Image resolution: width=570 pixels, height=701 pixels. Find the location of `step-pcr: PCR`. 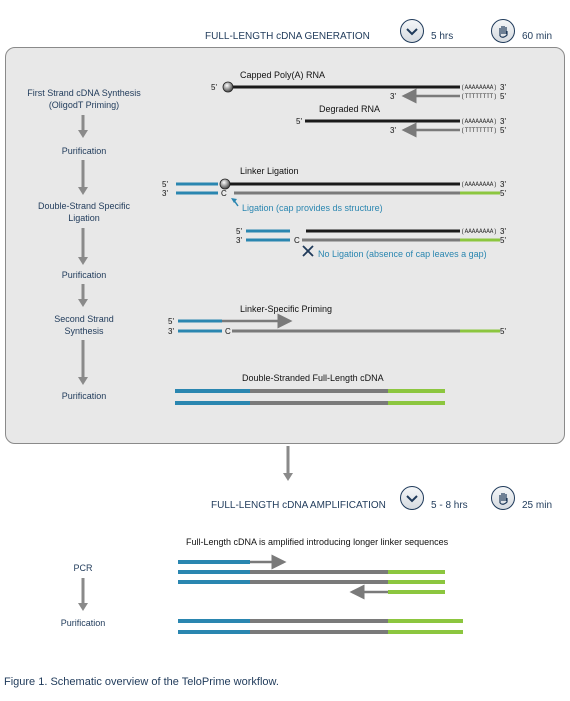

step-pcr: PCR is located at coordinates (83, 568).